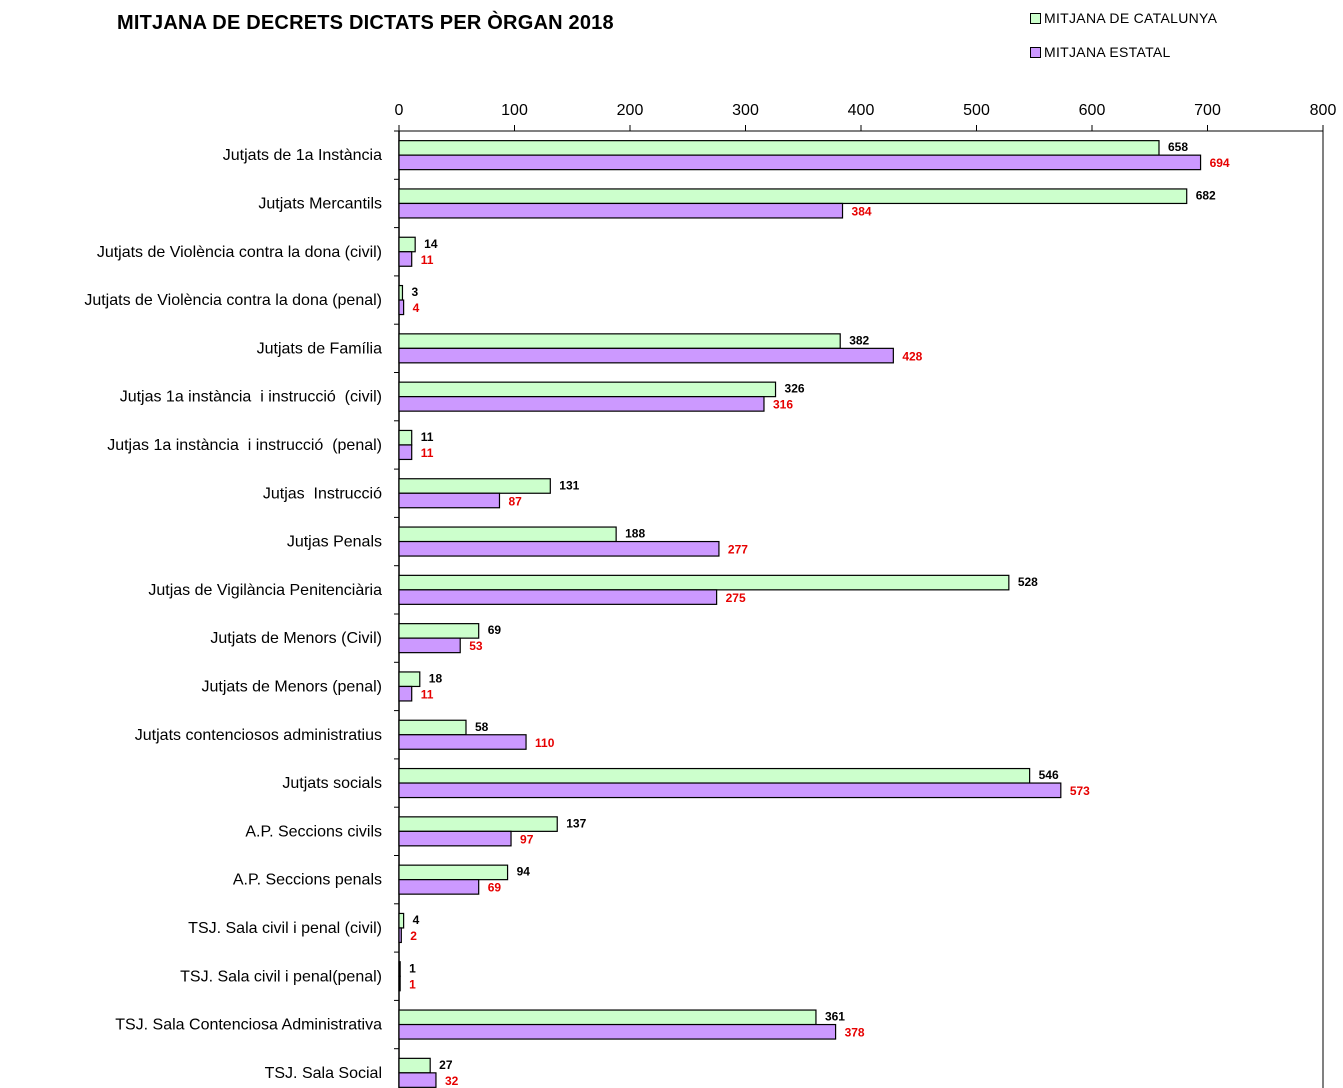 The height and width of the screenshot is (1088, 1343). What do you see at coordinates (795, 389) in the screenshot?
I see `data-label-catalunya: 326` at bounding box center [795, 389].